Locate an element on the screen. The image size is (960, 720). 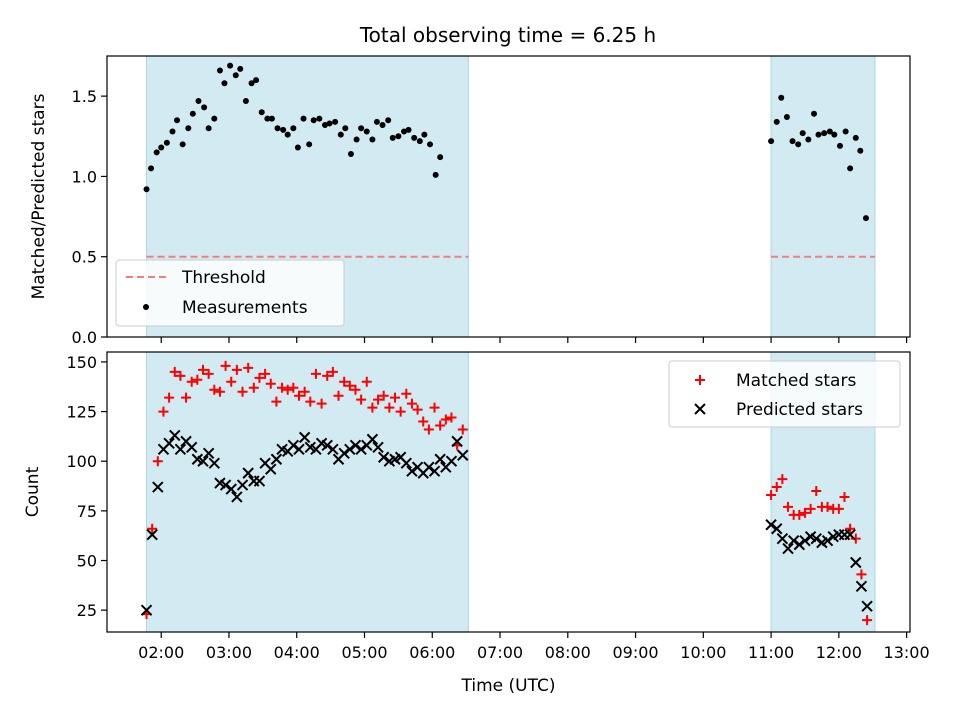
x-axis-label: Time (UTC) is located at coordinates (508, 686).